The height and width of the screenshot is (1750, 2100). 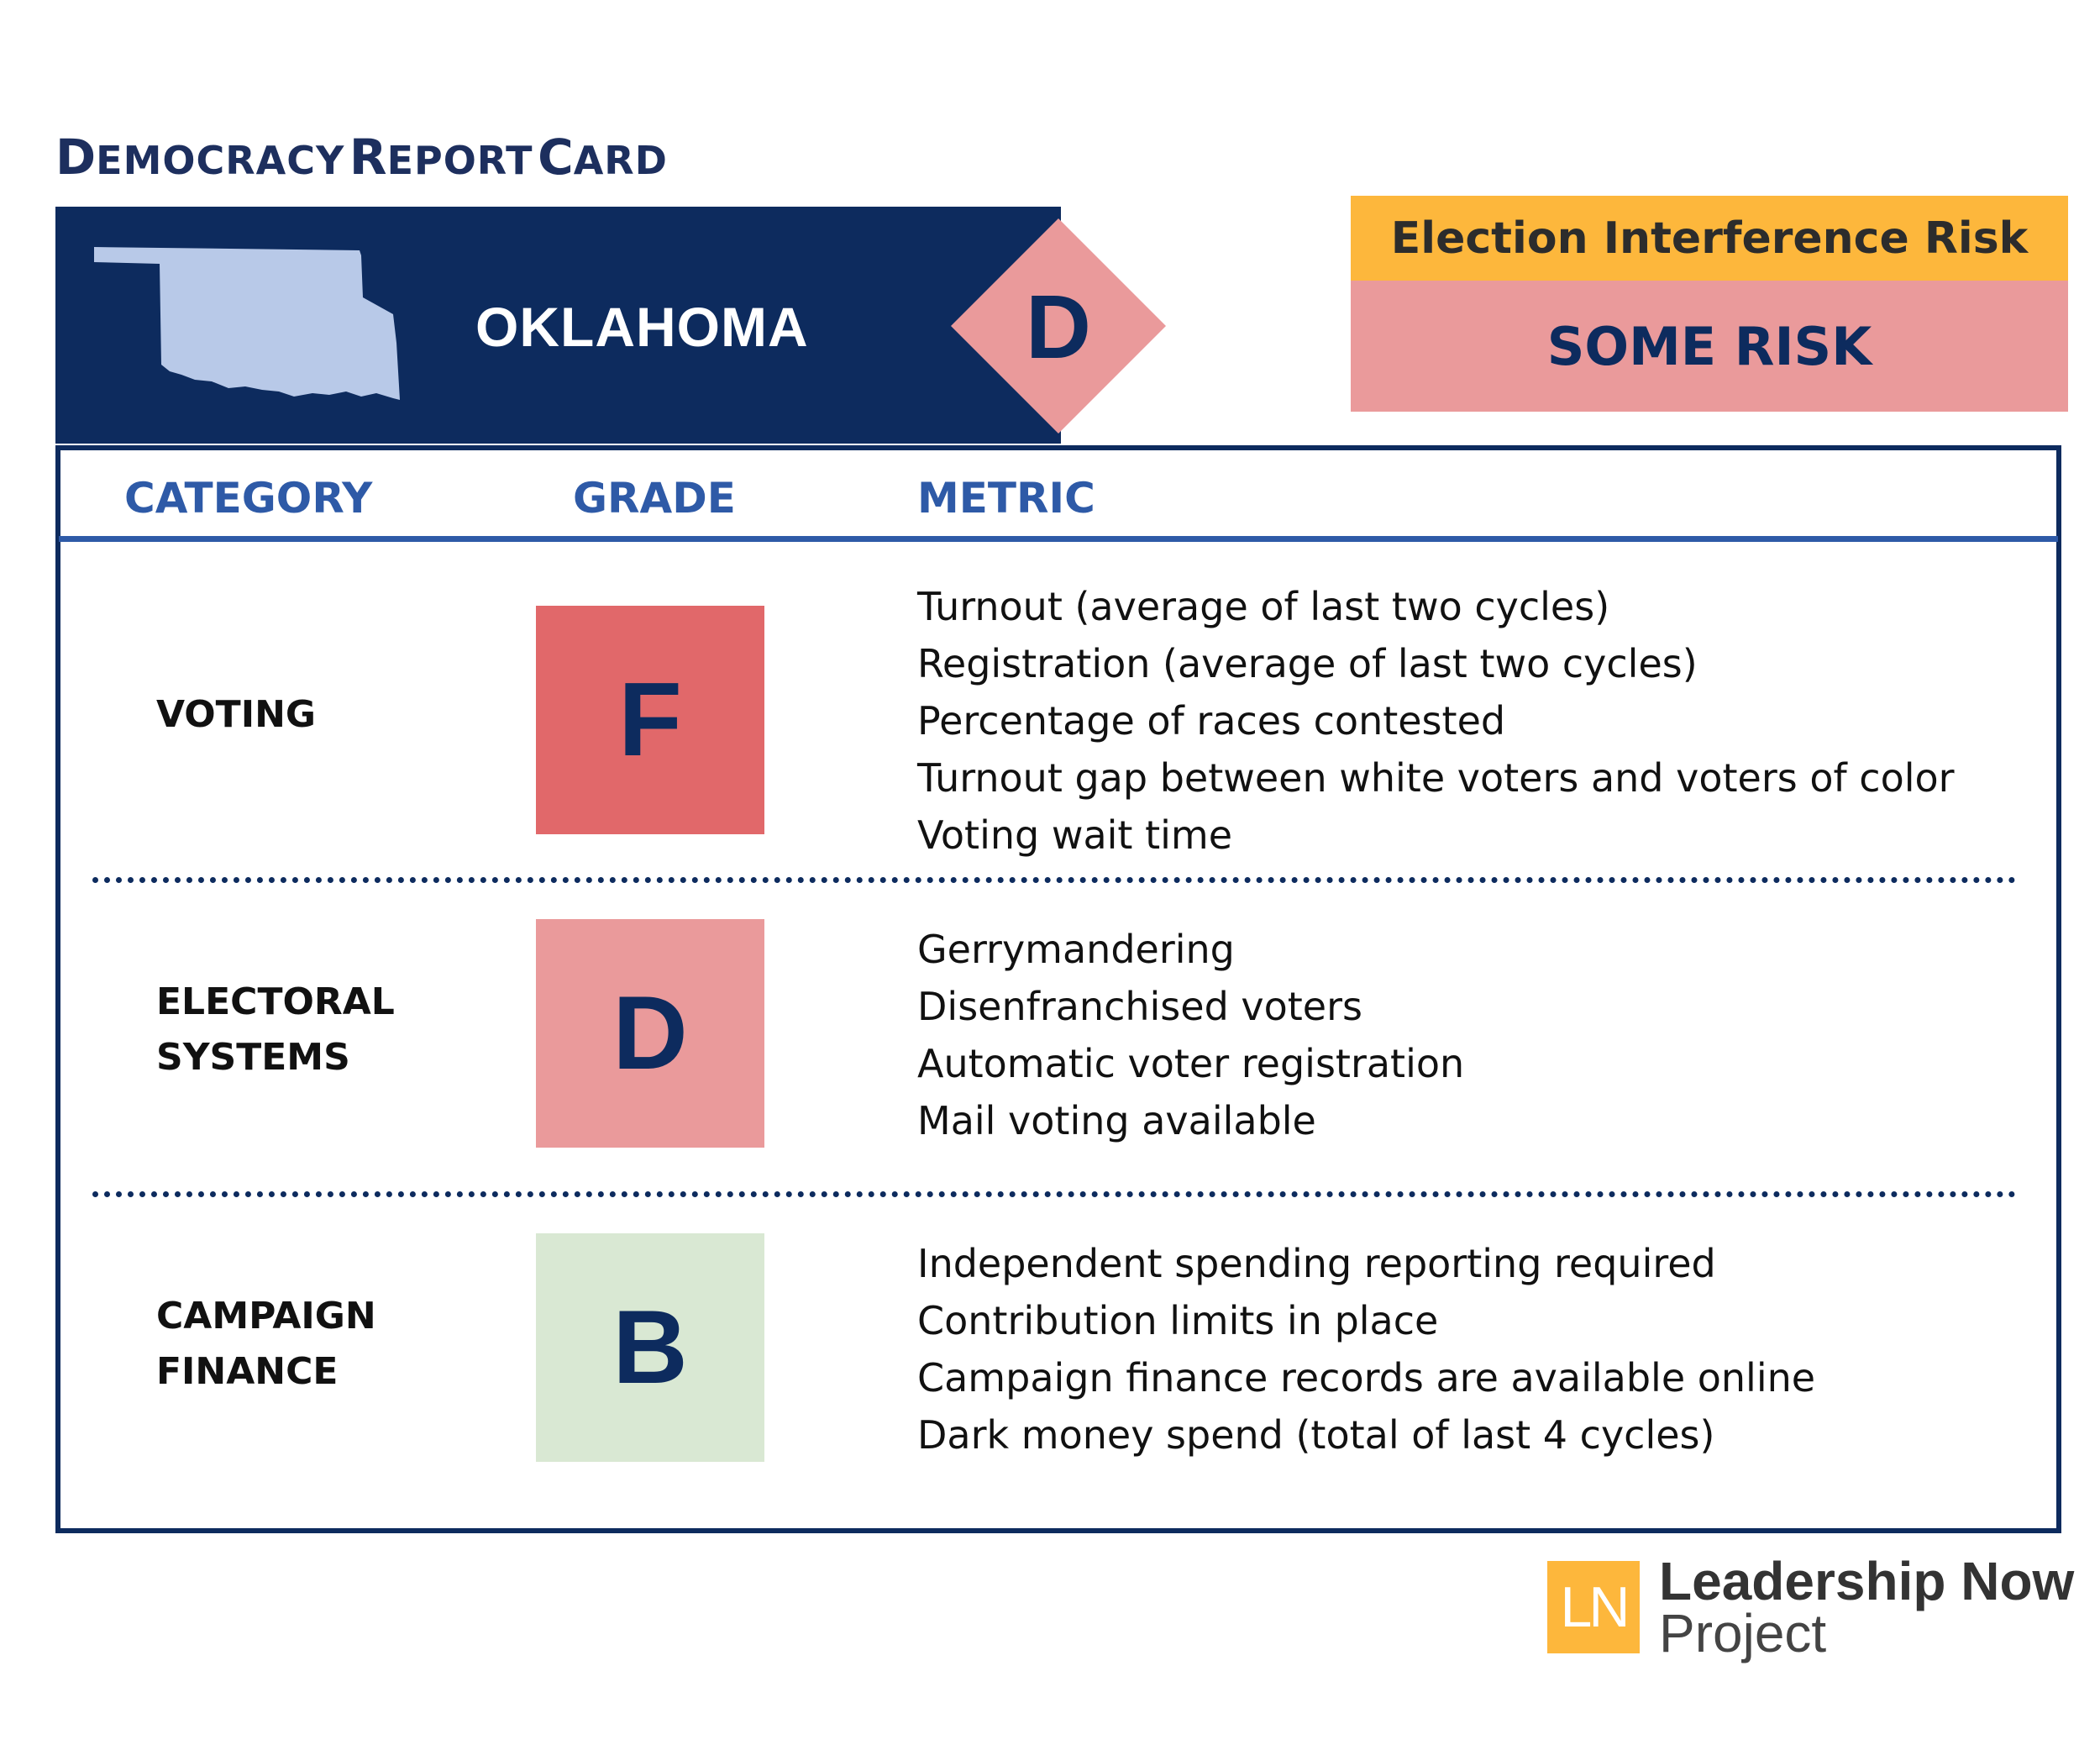 I want to click on logo-text-line1: Leadership Now, so click(x=1867, y=1581).